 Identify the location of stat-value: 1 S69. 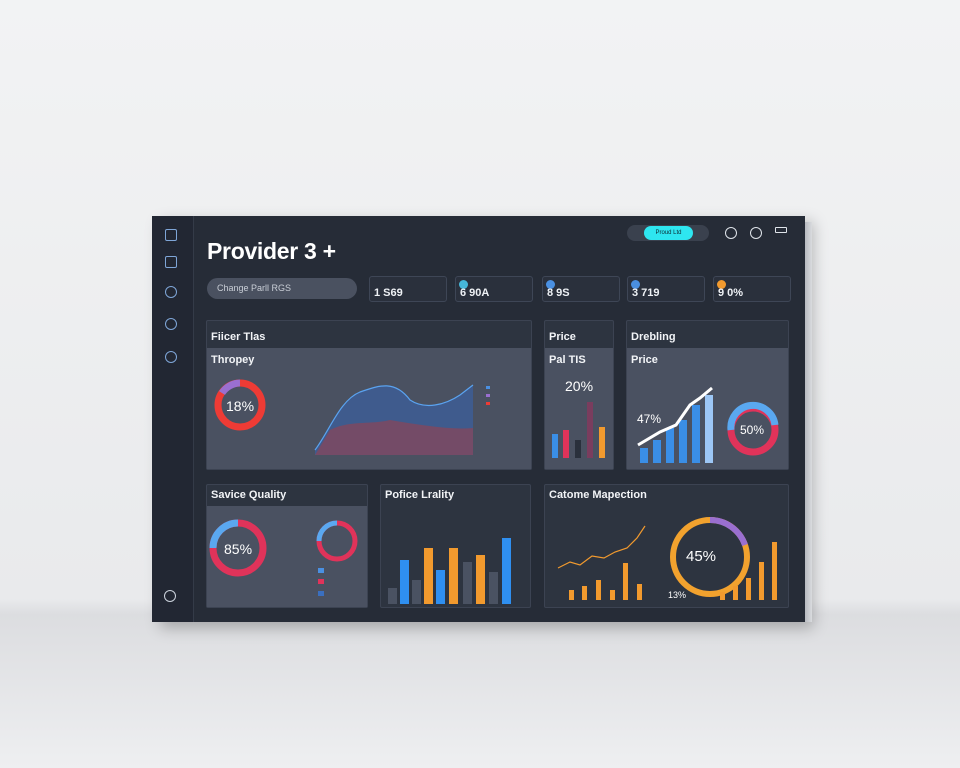
(388, 293).